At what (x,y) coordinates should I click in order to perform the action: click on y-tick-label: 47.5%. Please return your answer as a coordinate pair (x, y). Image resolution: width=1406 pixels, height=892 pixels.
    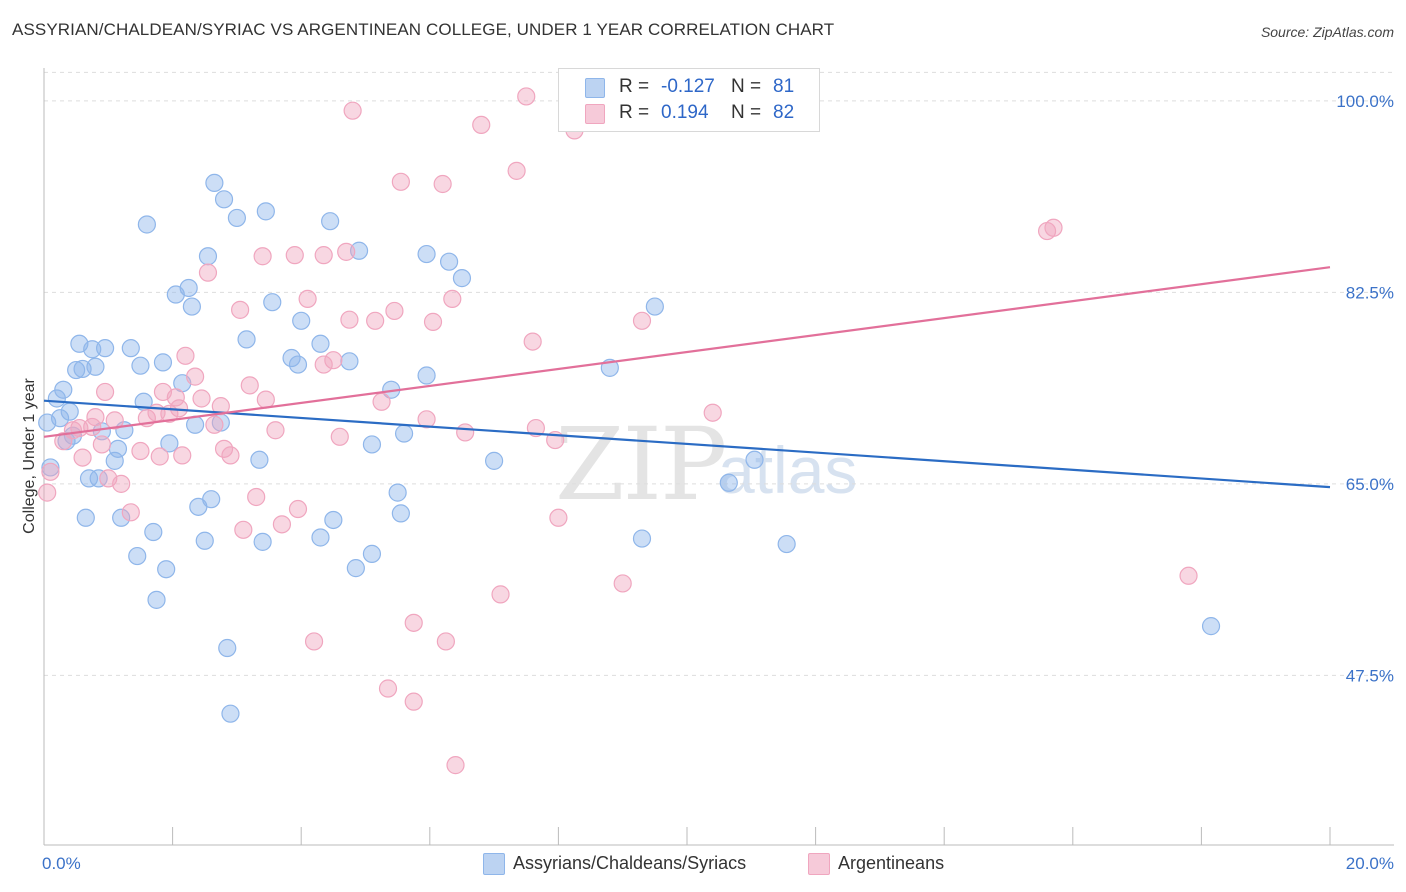
    Looking at the image, I should click on (1370, 675).